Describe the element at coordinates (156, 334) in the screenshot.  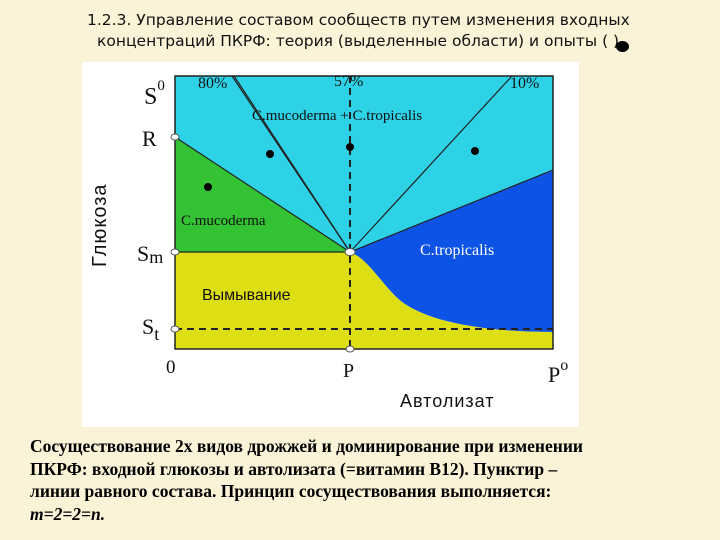
I see `y-tick-st-sub: t` at that location.